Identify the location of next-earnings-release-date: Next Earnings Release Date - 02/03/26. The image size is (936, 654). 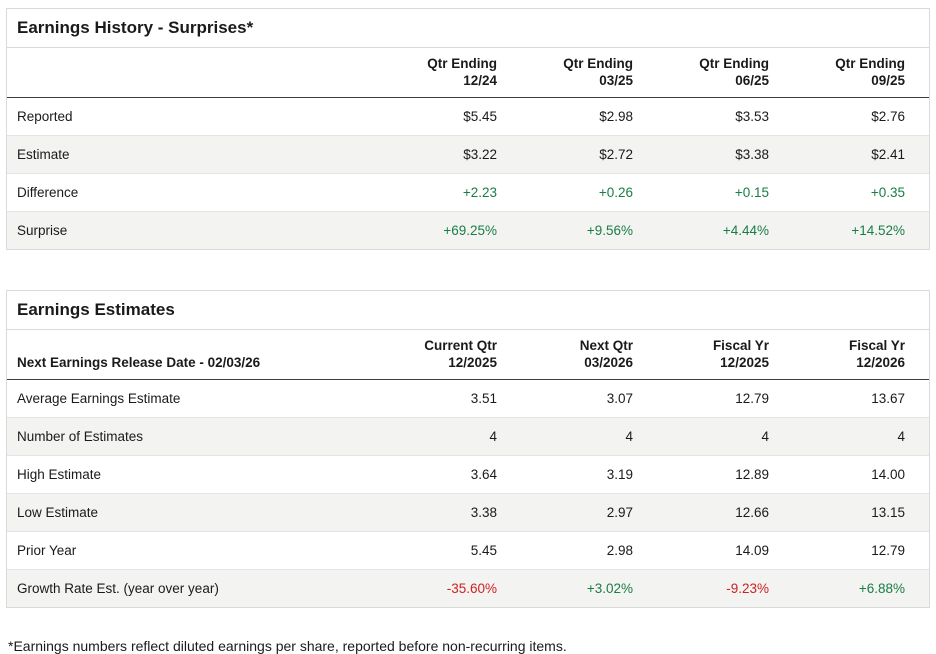
(196, 354).